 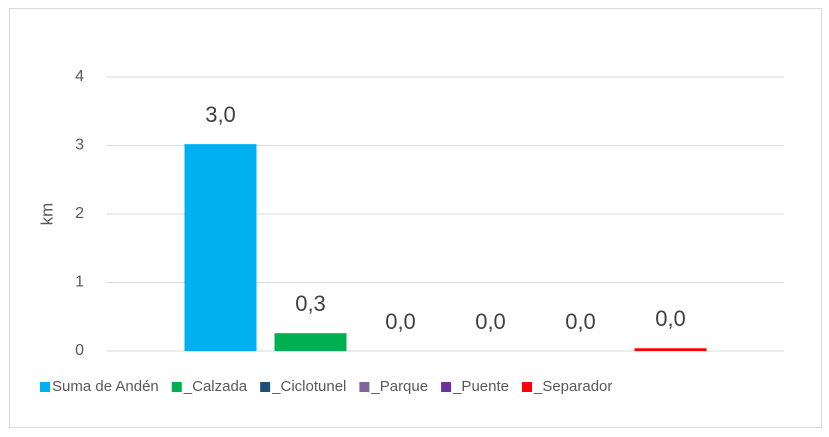 What do you see at coordinates (480, 386) in the screenshot?
I see `legend-label: _Puente` at bounding box center [480, 386].